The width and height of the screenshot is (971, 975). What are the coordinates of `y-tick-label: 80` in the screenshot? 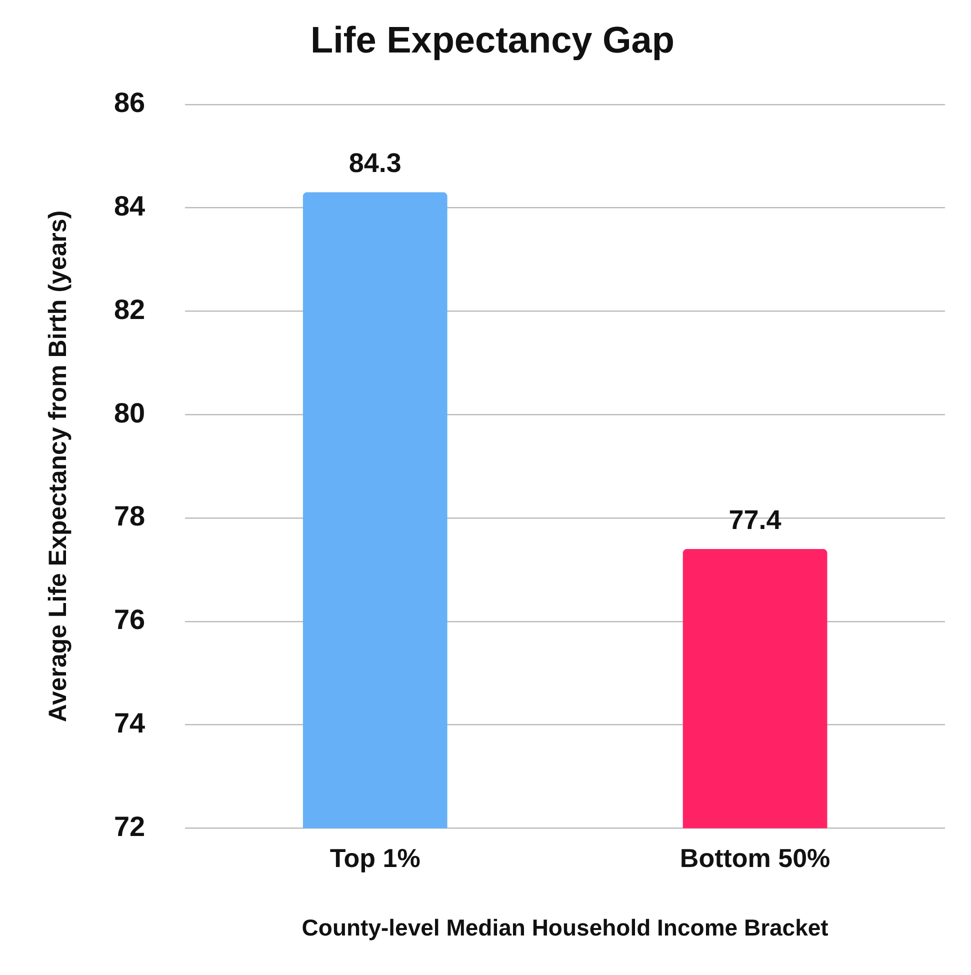 It's located at (130, 412).